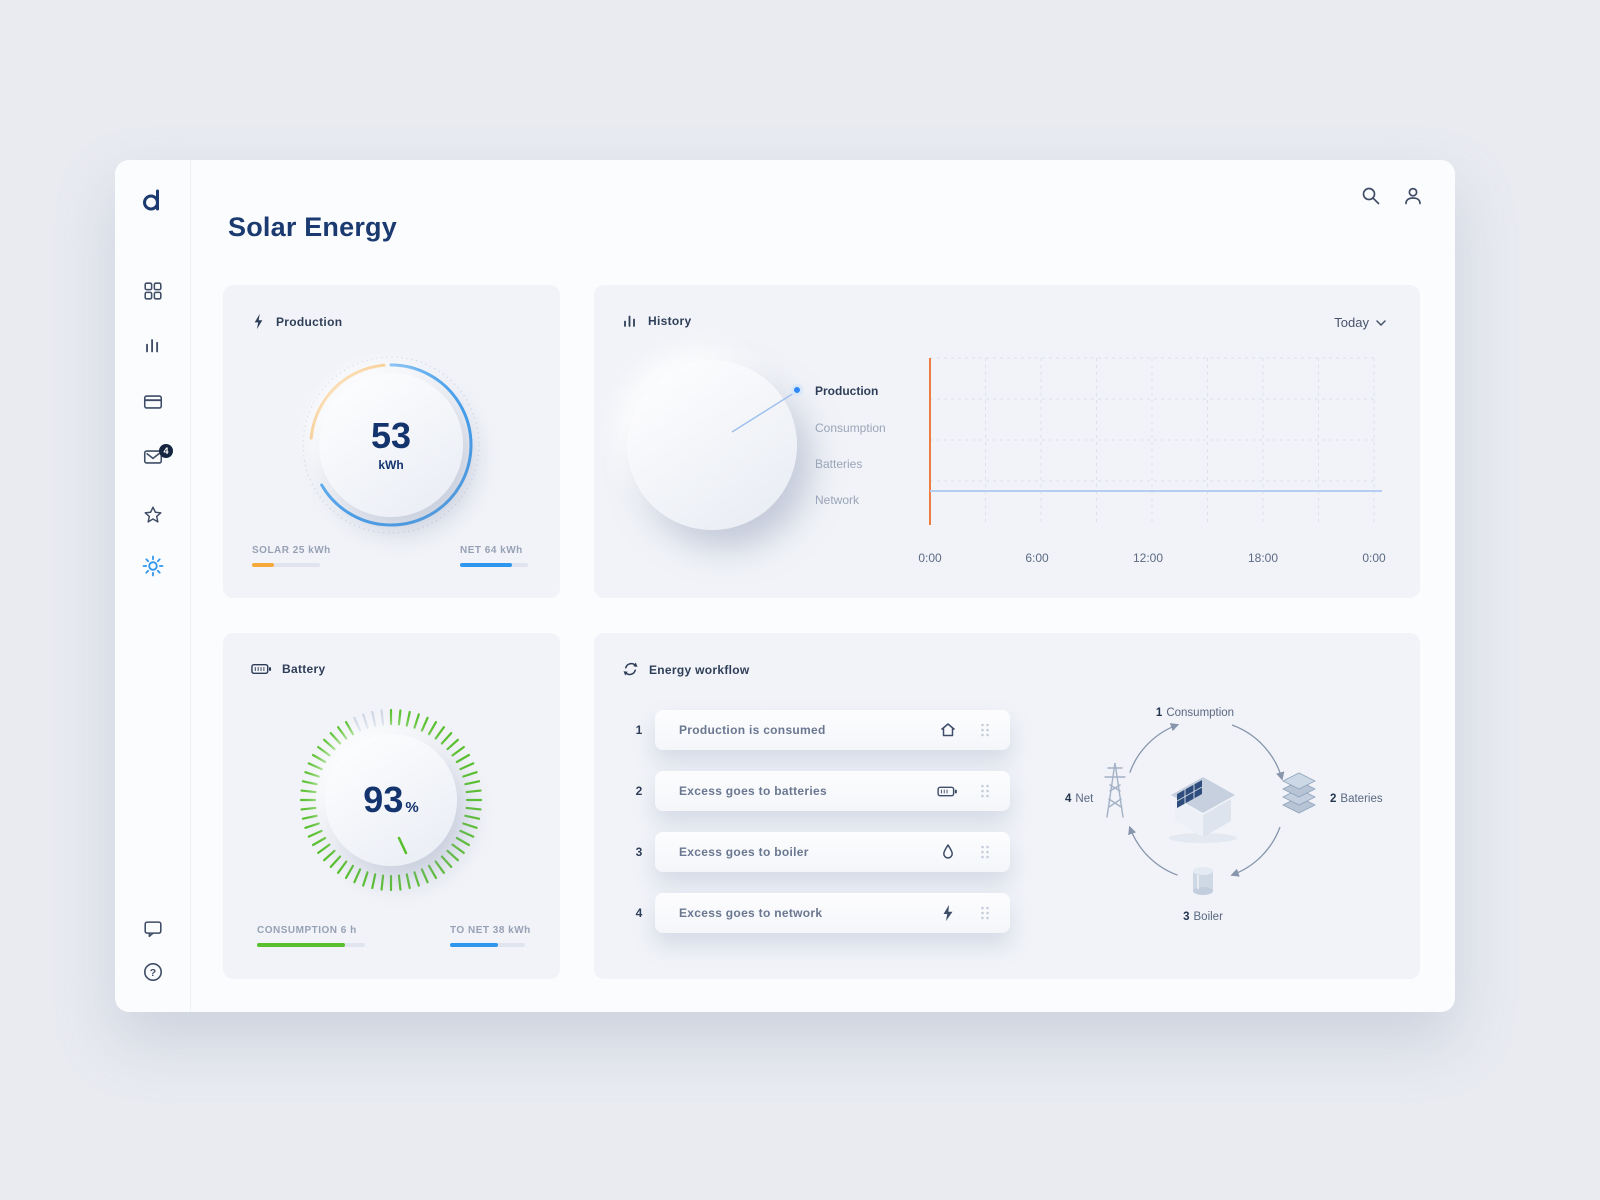 The image size is (1600, 1200). I want to click on workflow-card-title: Energy workflow, so click(699, 669).